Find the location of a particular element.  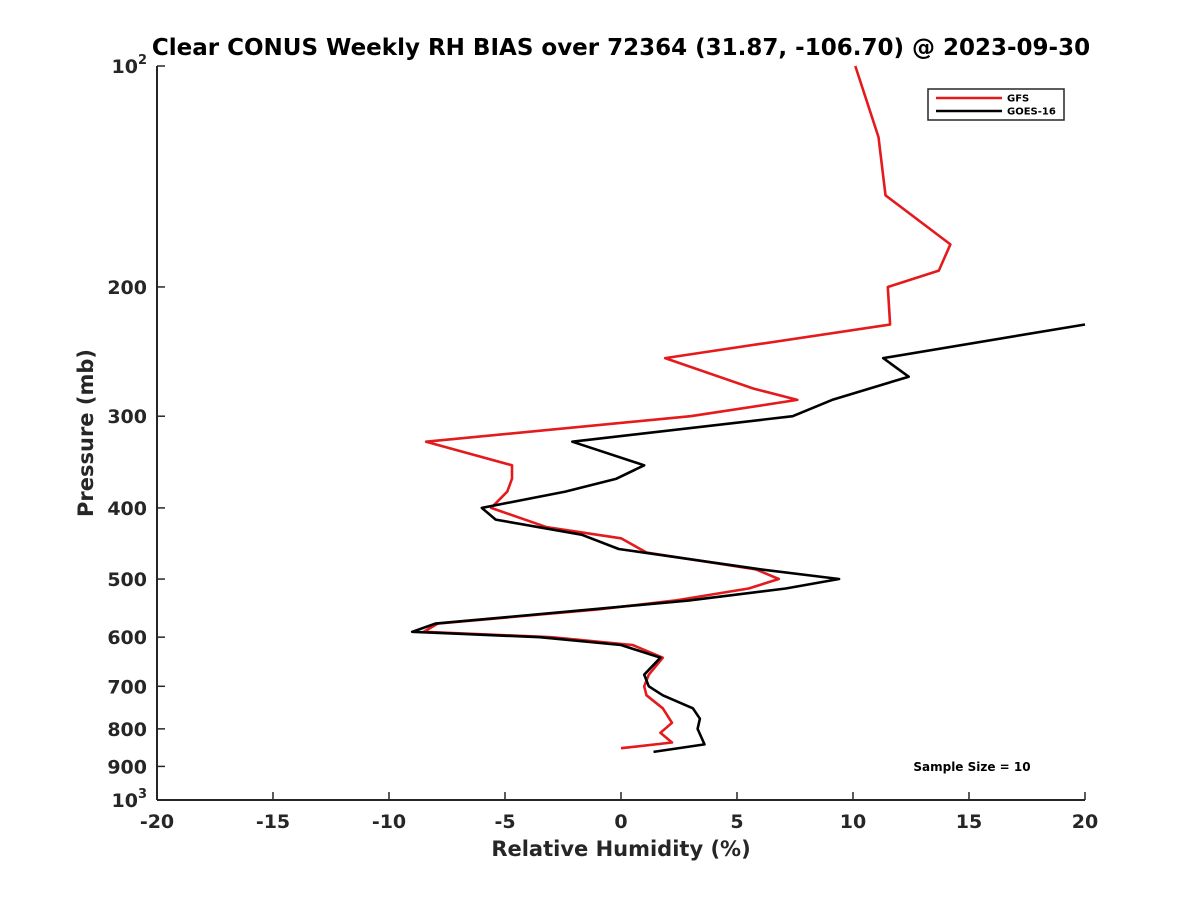

y-tick-label: 200 is located at coordinates (127, 288).